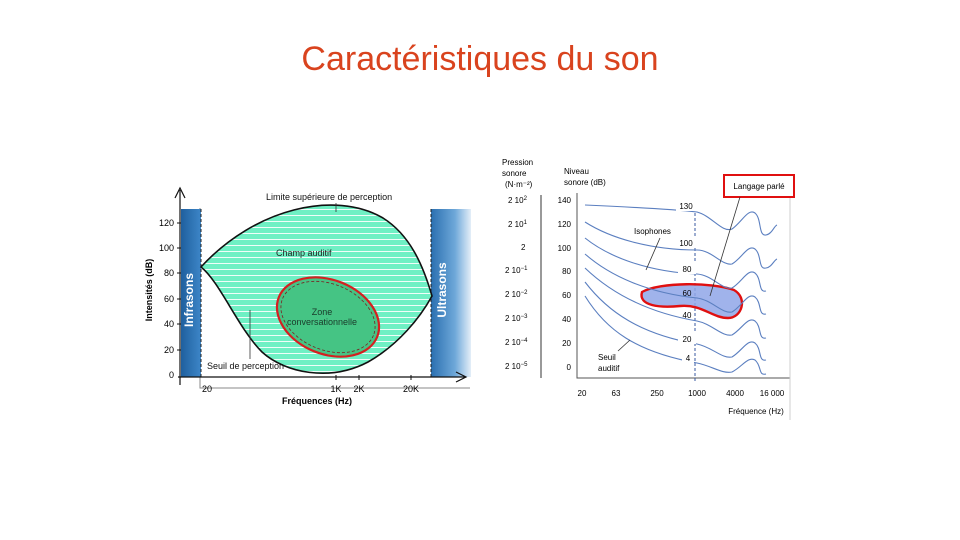  I want to click on pressure-value: 2 10−4, so click(516, 342).